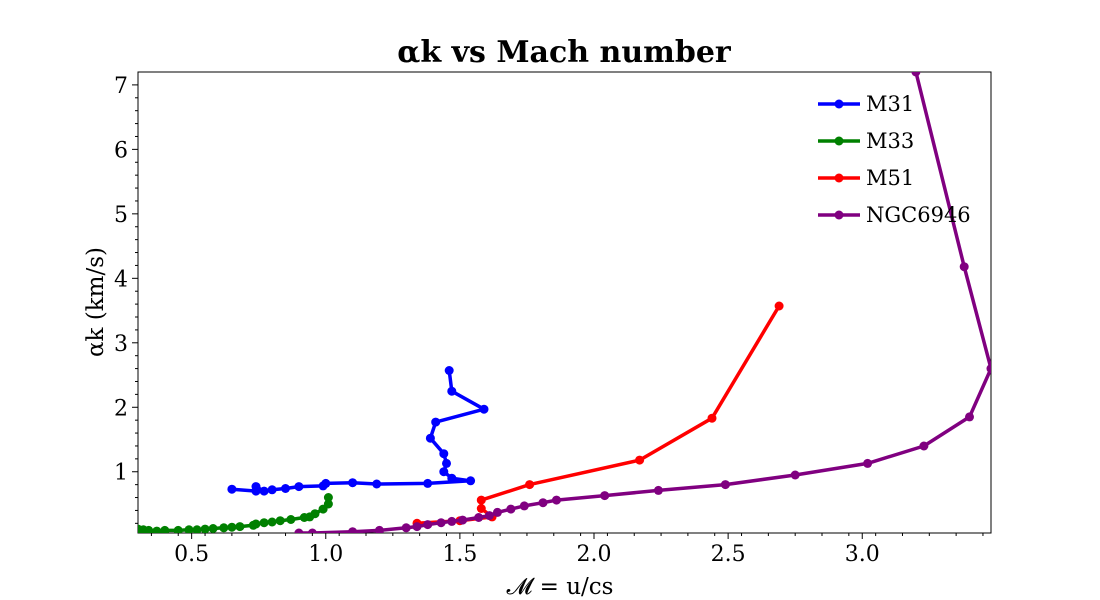 The height and width of the screenshot is (600, 1100). Describe the element at coordinates (459, 554) in the screenshot. I see `x-tick-label: 1.5` at that location.